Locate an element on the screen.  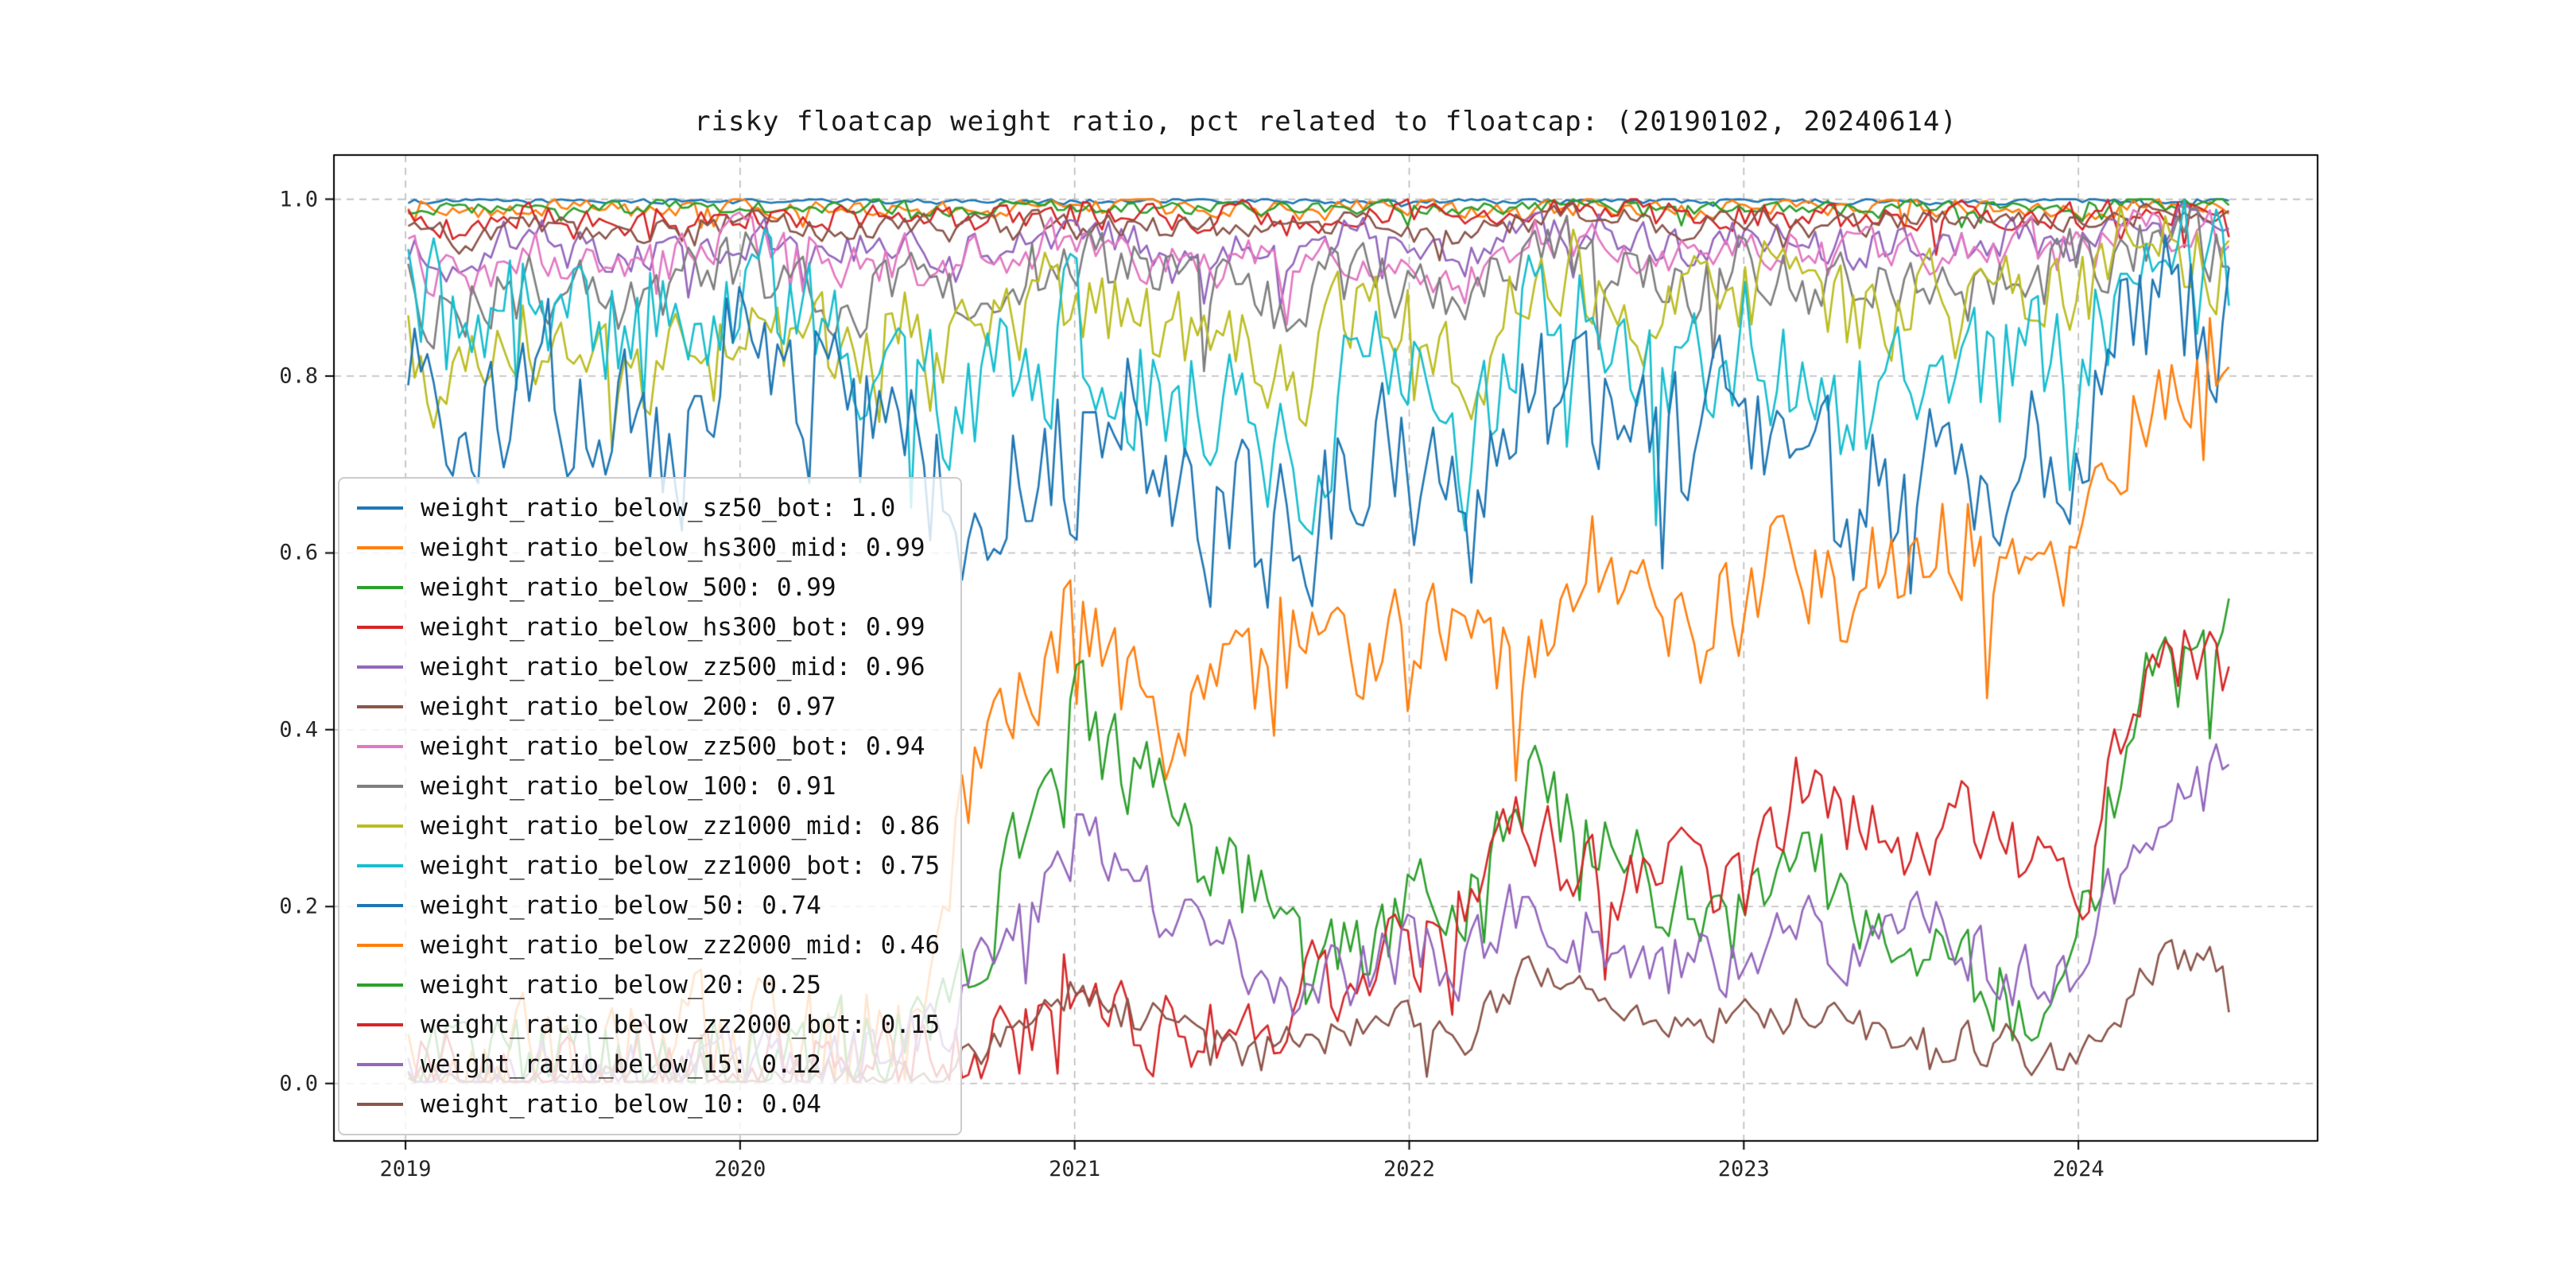
y-tick-label: 0.8 is located at coordinates (299, 376).